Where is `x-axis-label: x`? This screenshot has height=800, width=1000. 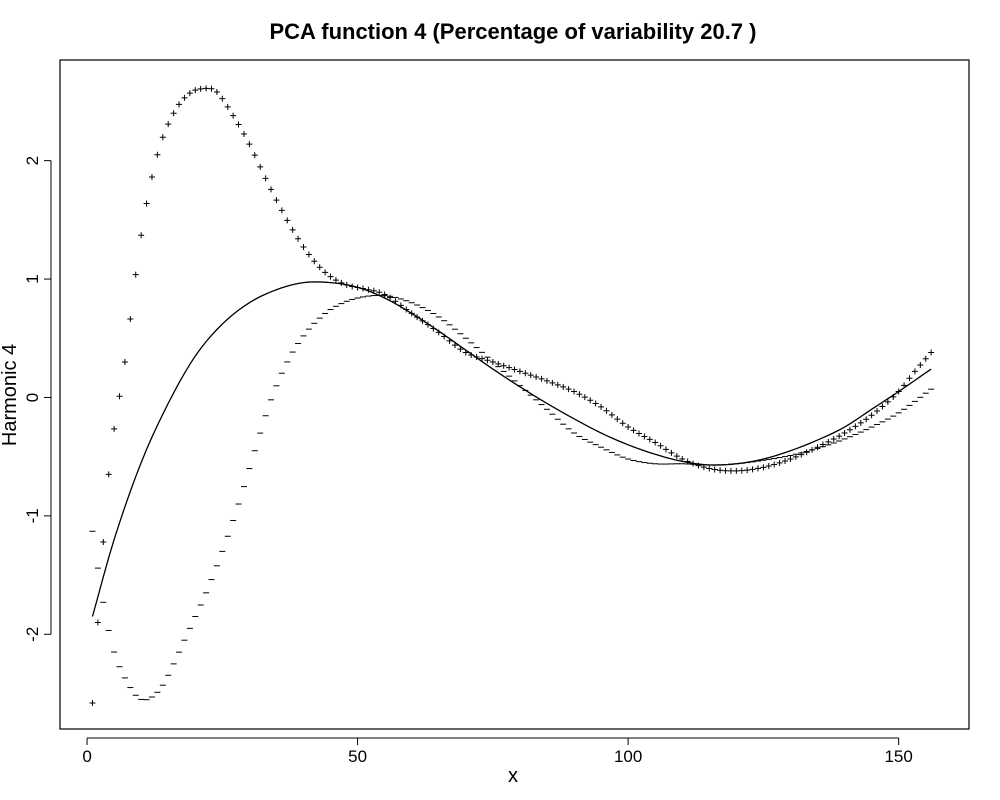 x-axis-label: x is located at coordinates (513, 776).